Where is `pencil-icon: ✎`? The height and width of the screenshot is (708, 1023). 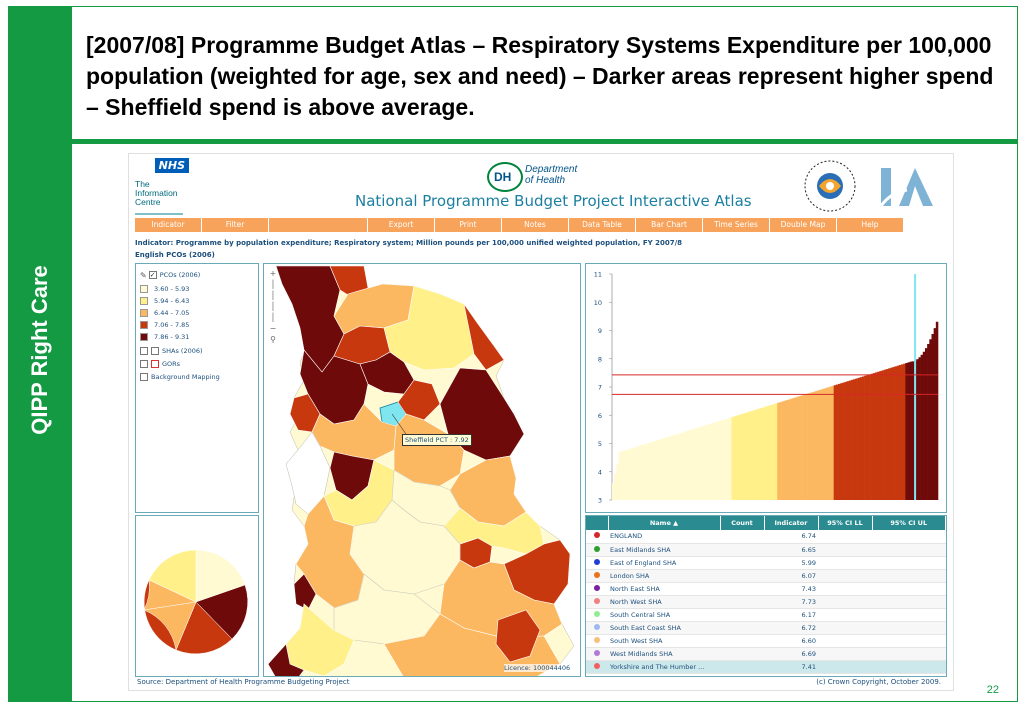
pencil-icon: ✎ is located at coordinates (143, 275).